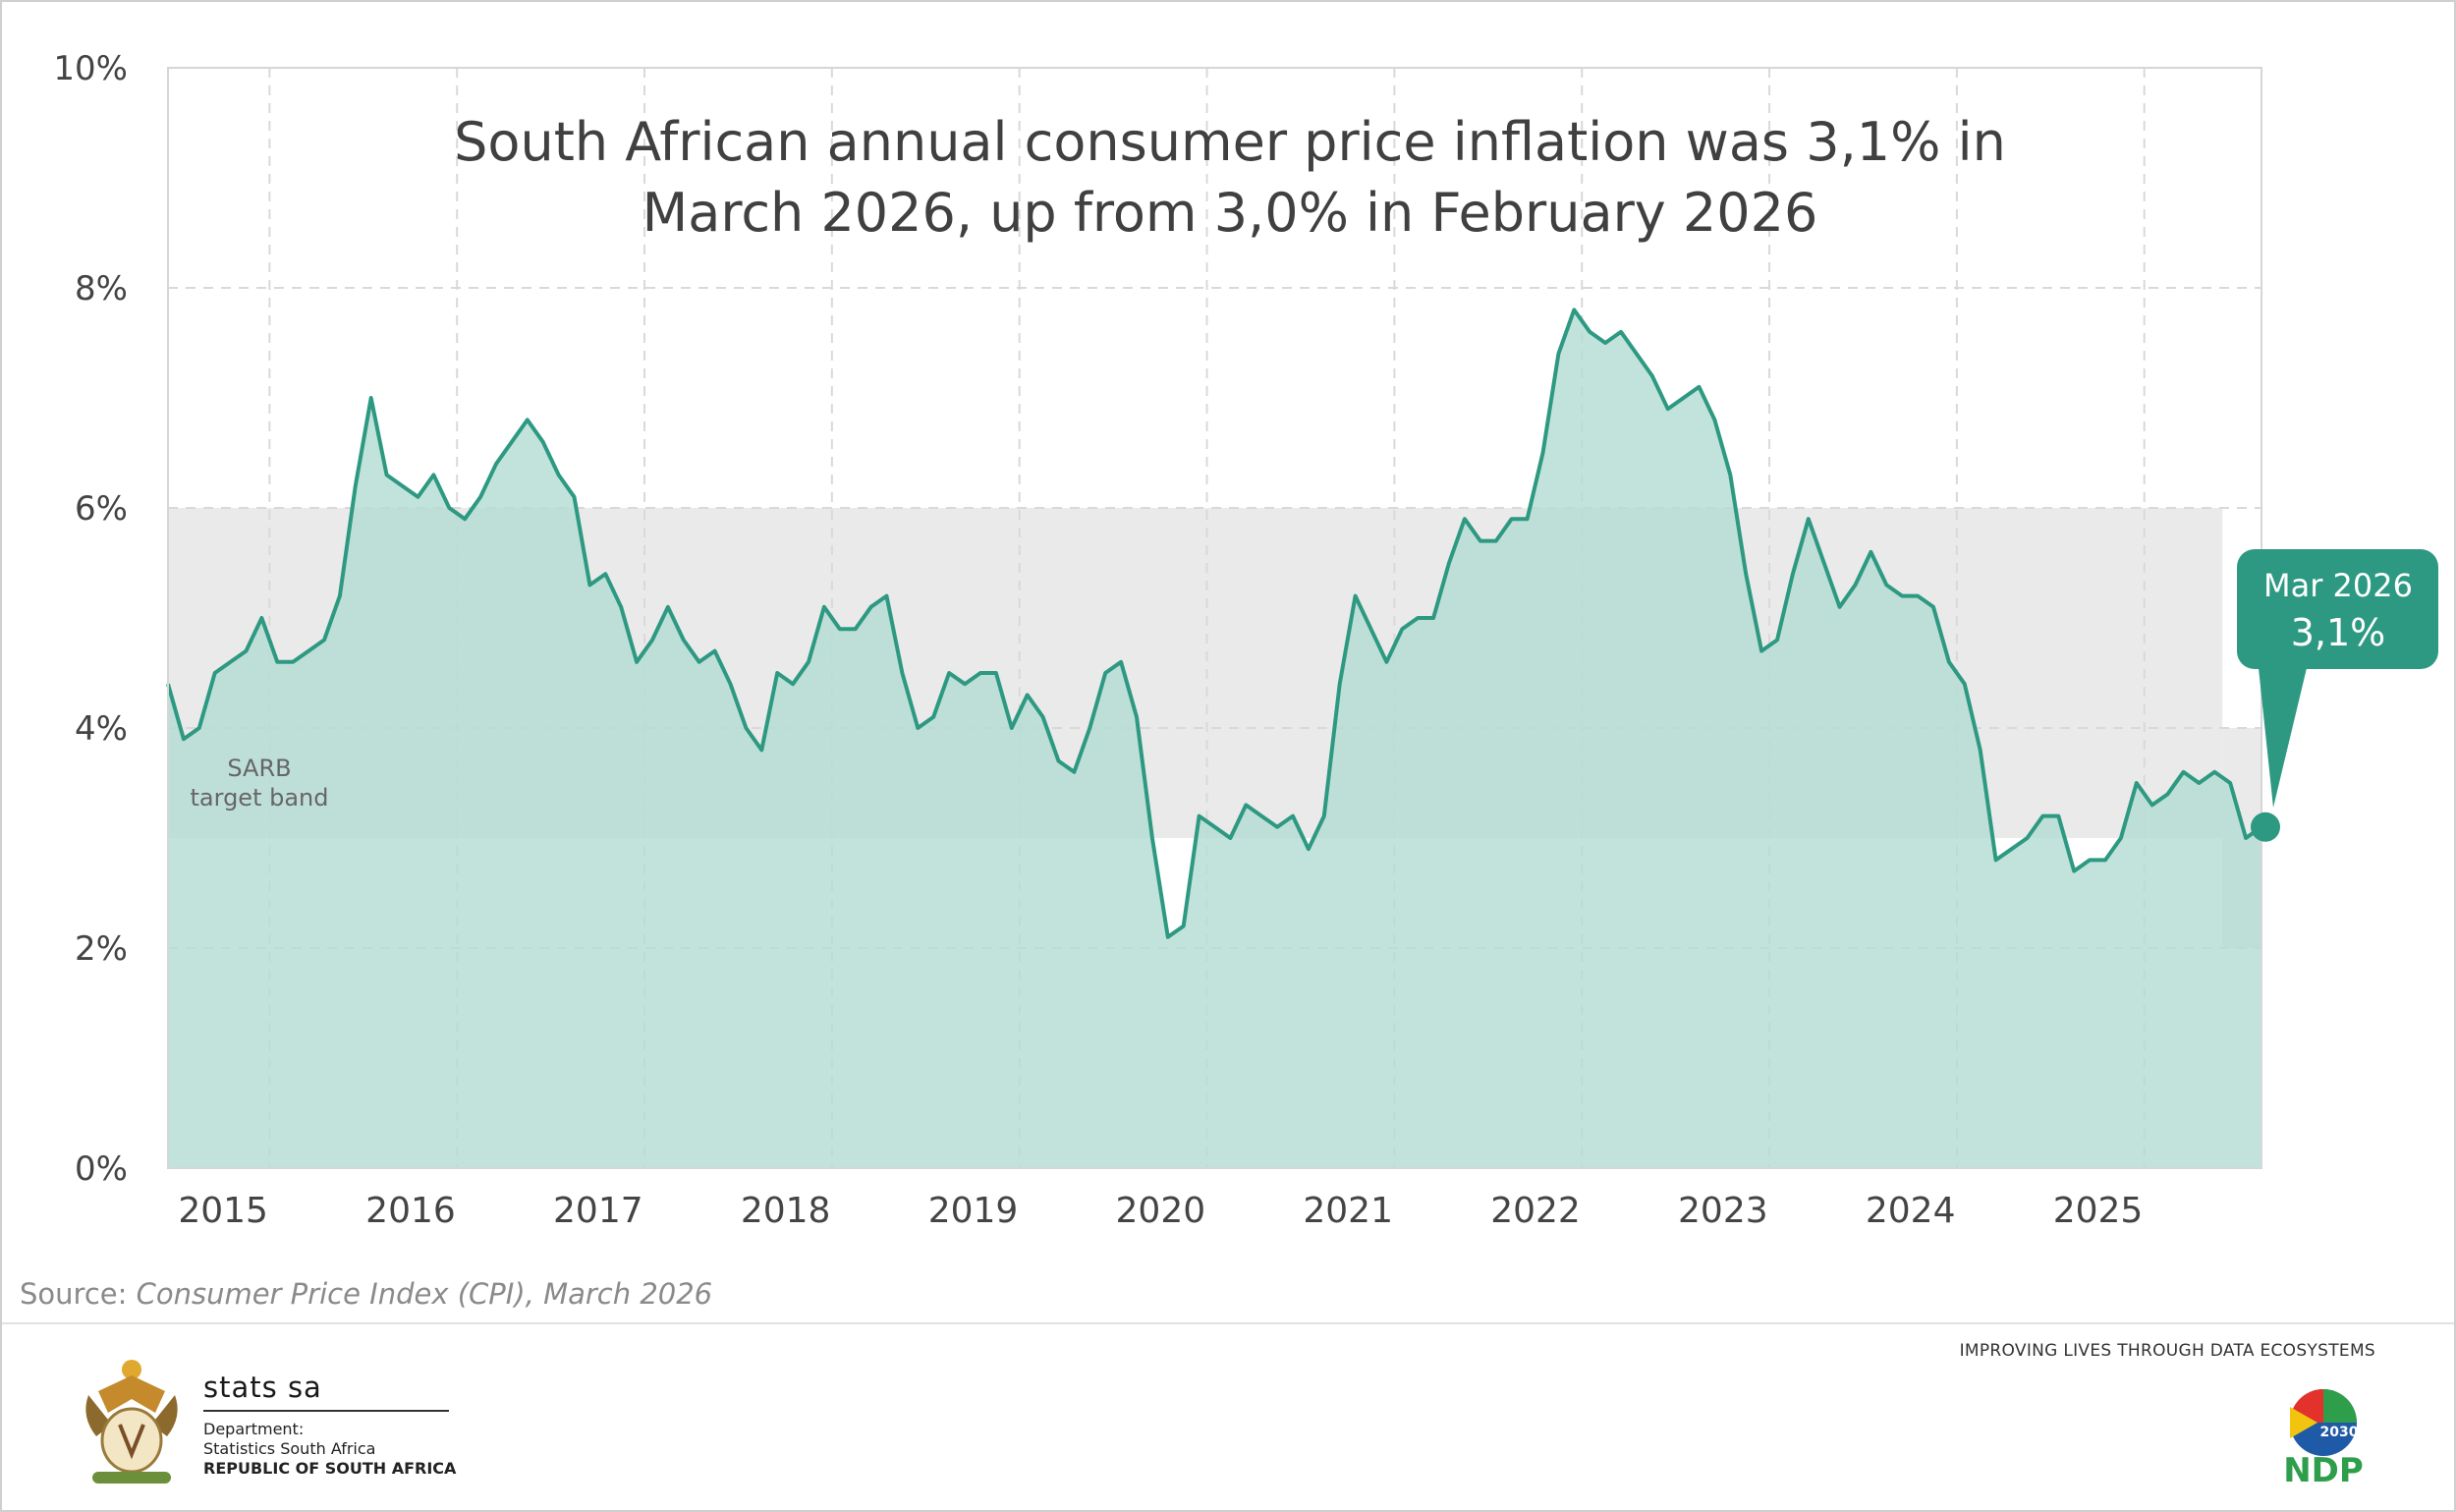 This screenshot has width=2456, height=1512. Describe the element at coordinates (2099, 1211) in the screenshot. I see `x-tick-label: 2025` at that location.